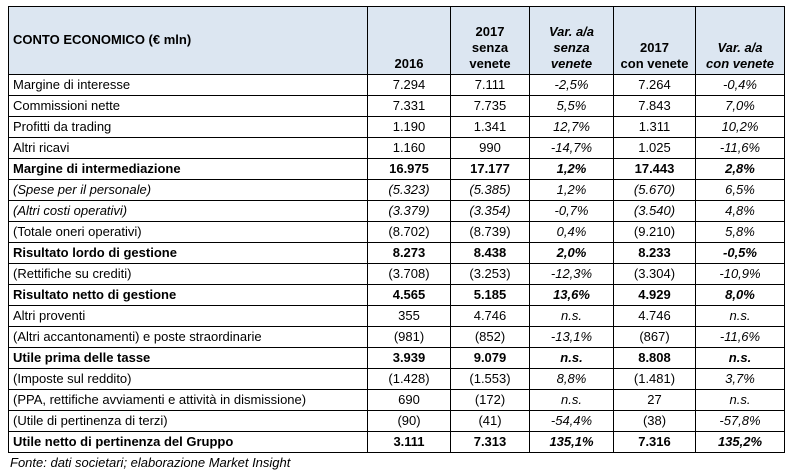 The height and width of the screenshot is (473, 790). What do you see at coordinates (409, 295) in the screenshot?
I see `cell-value: 4.565` at bounding box center [409, 295].